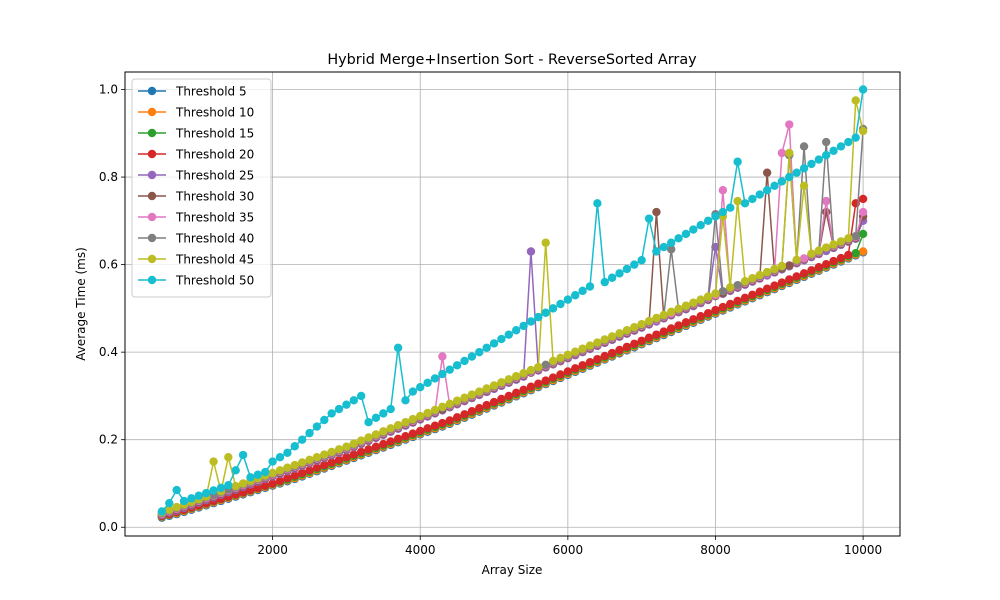 This screenshot has height=600, width=1000. What do you see at coordinates (568, 550) in the screenshot?
I see `x-tick-label: 6000` at bounding box center [568, 550].